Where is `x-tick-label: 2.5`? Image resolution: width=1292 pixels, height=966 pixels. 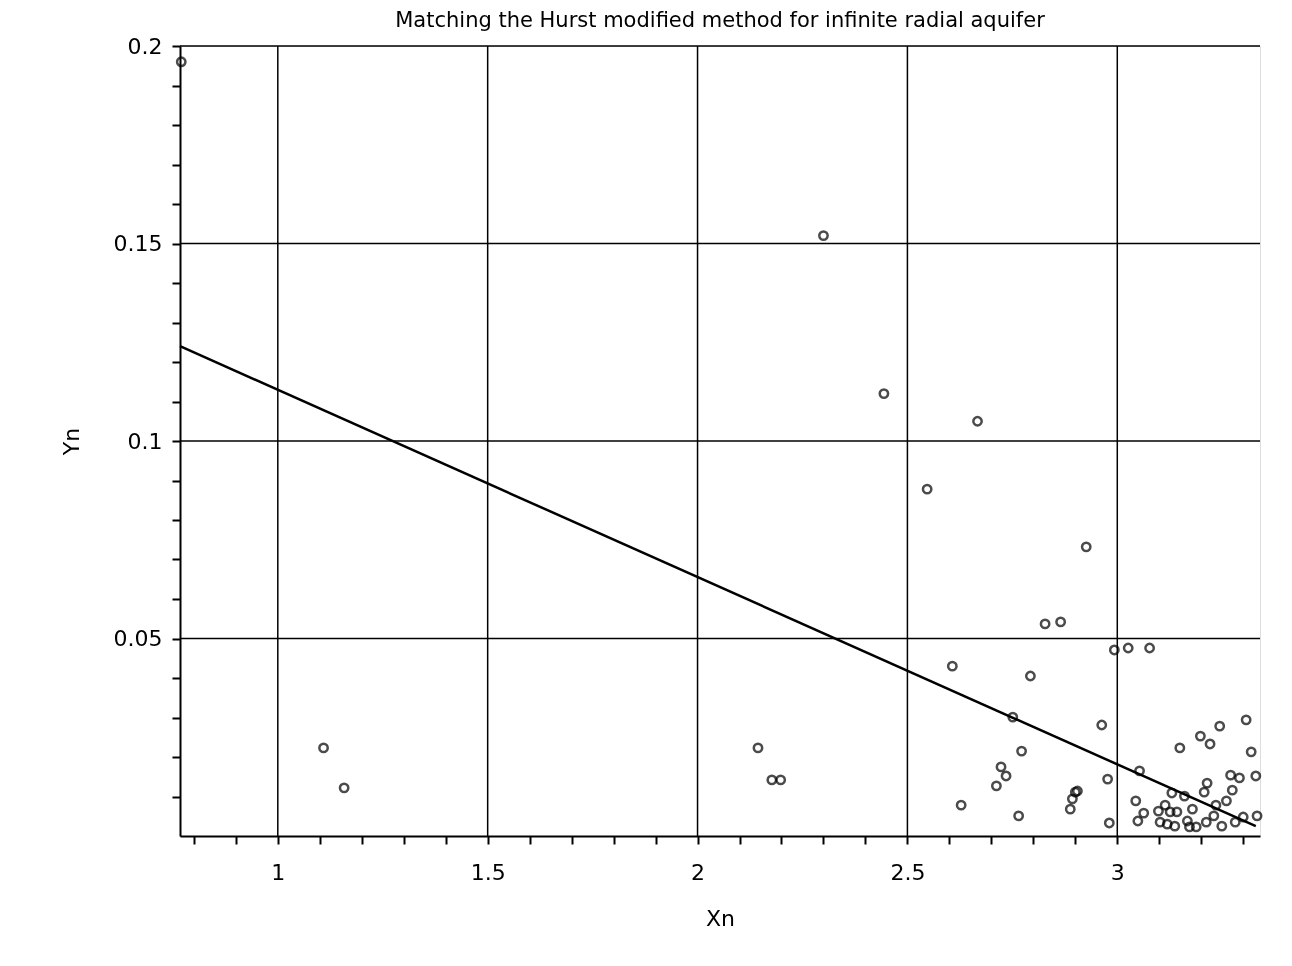 x-tick-label: 2.5 is located at coordinates (908, 872).